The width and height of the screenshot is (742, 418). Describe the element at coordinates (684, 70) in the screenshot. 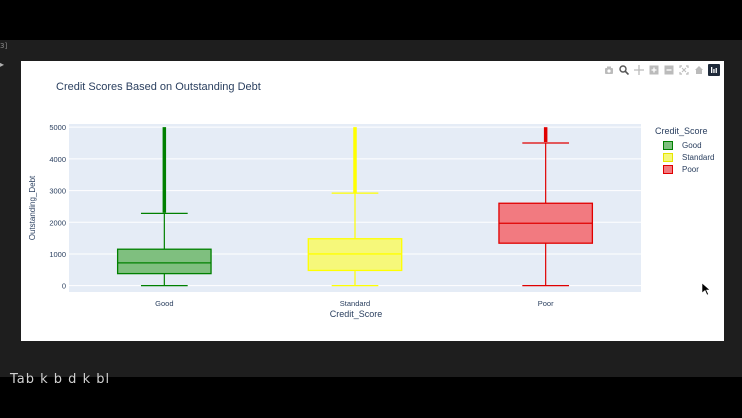

I see `autoscale-icon` at that location.